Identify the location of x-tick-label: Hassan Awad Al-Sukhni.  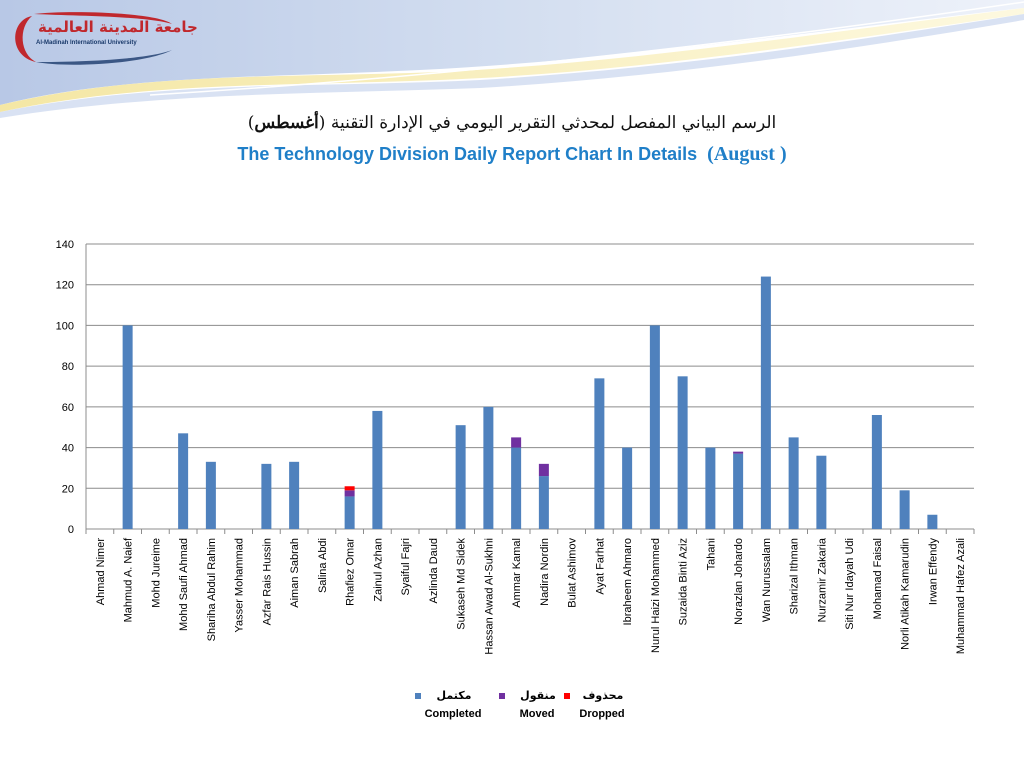
(489, 596).